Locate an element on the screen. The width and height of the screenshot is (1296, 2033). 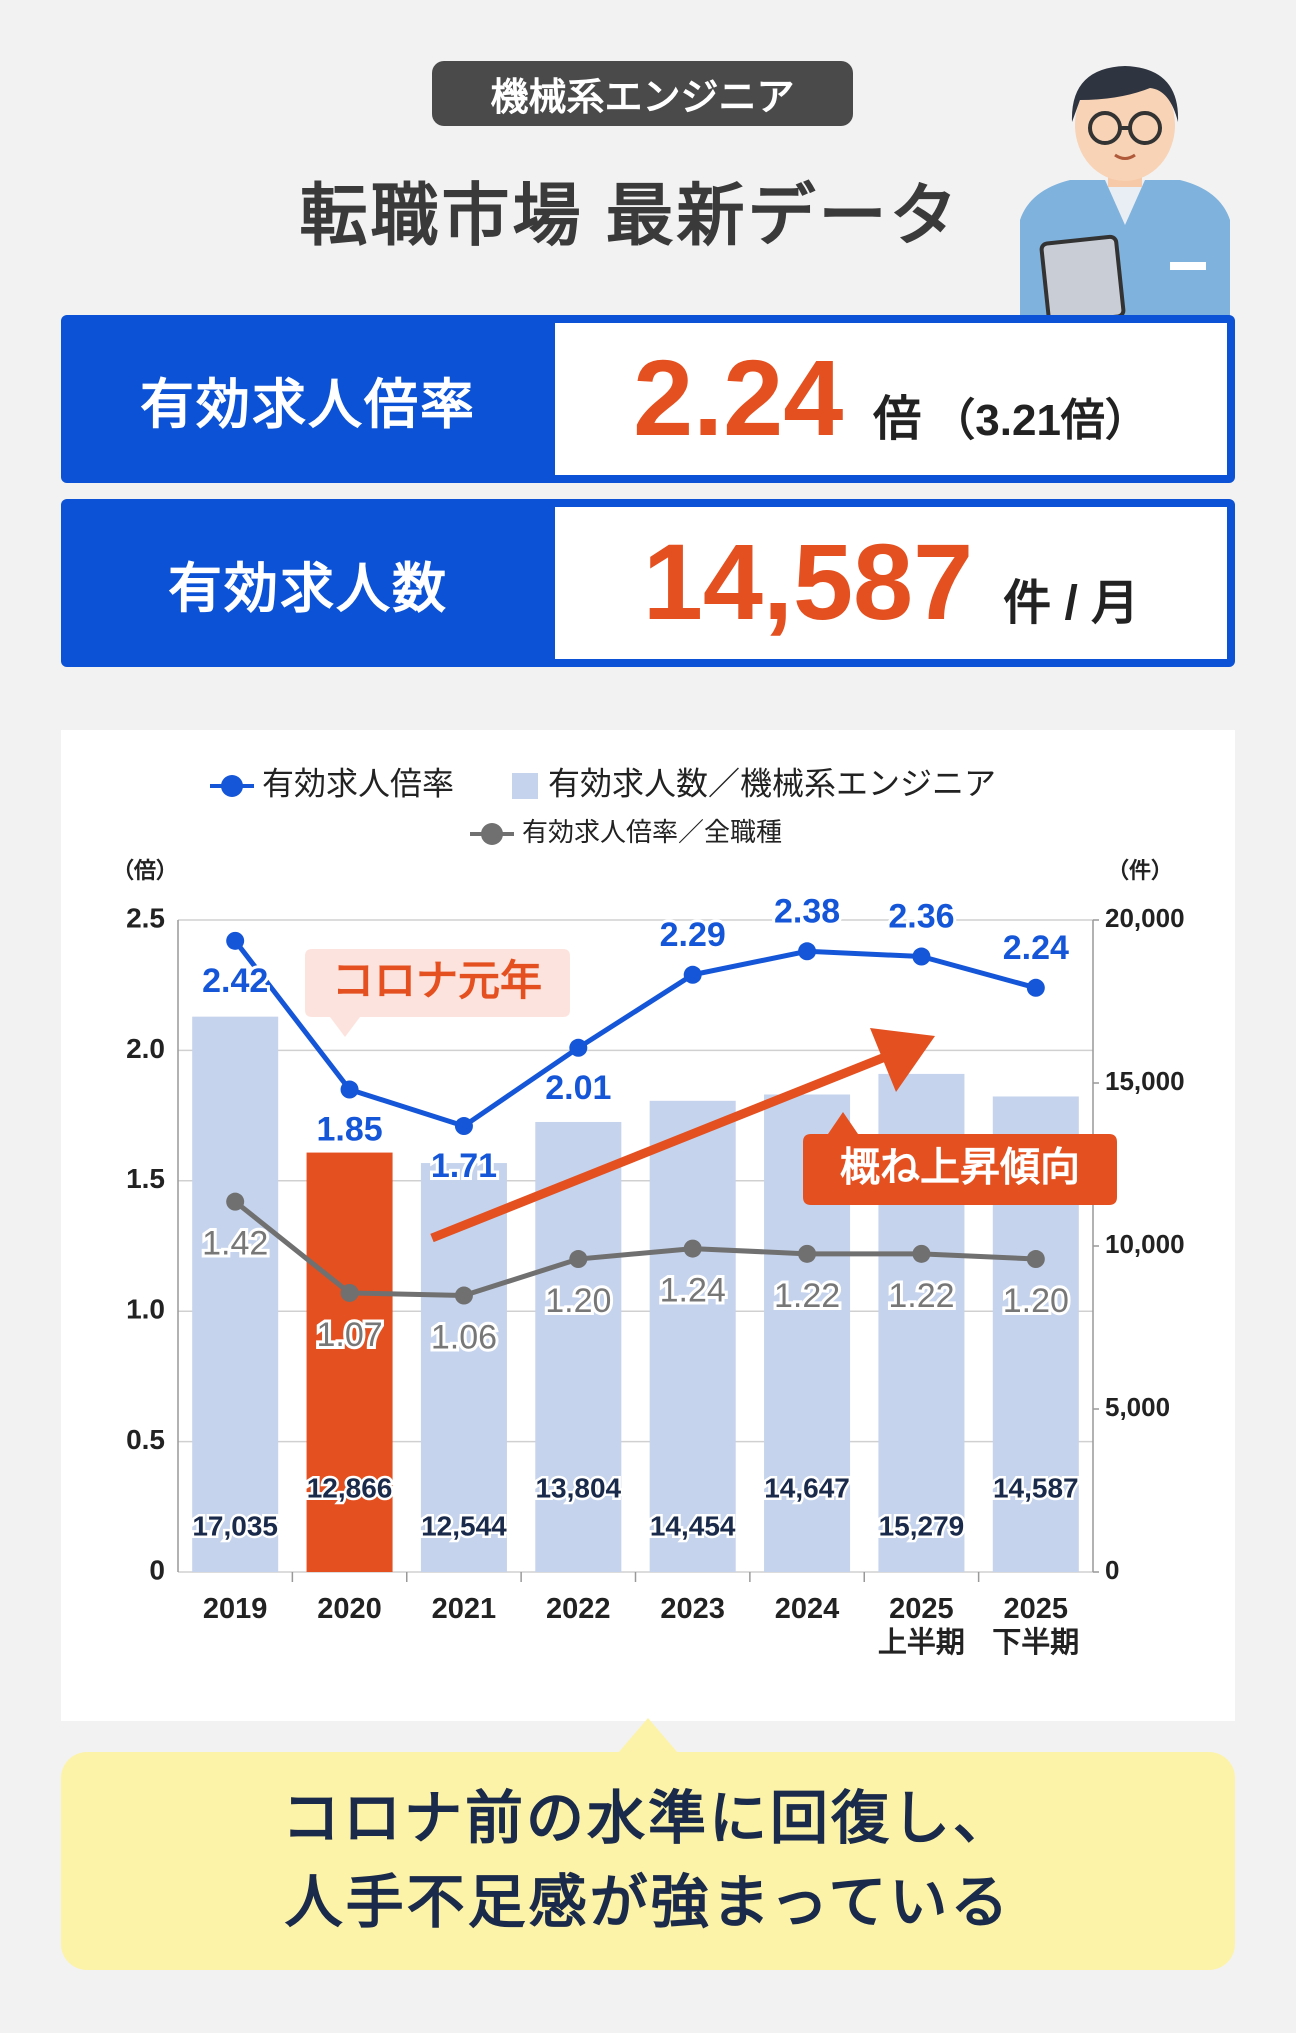
stat-value: 14,587 is located at coordinates (808, 581).